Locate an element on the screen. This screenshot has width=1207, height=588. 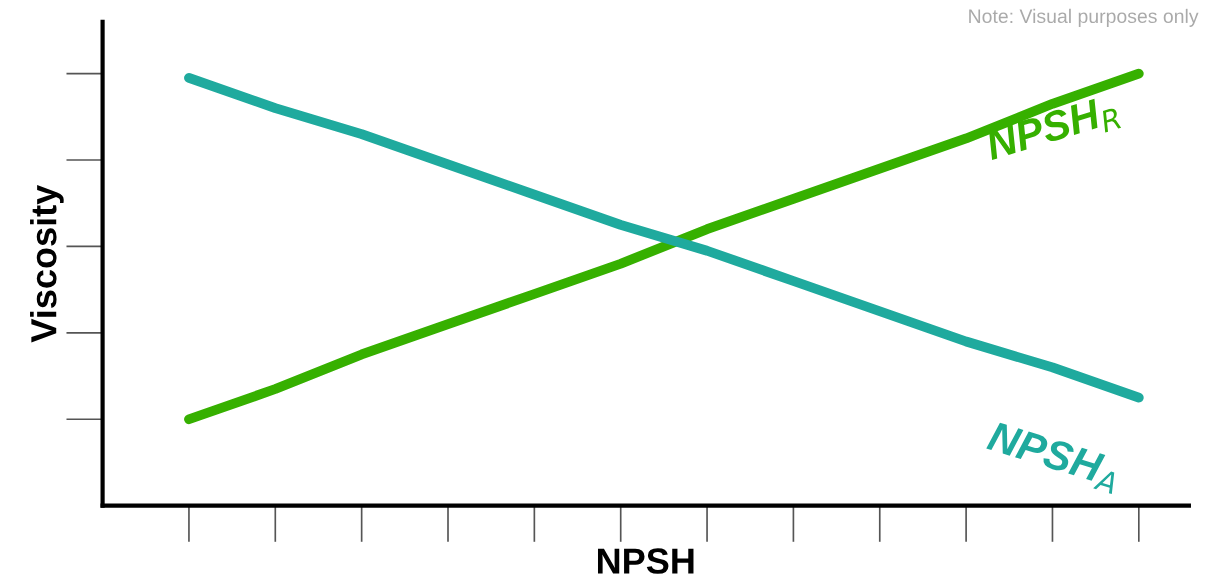
x-axis-title: NPSH is located at coordinates (645, 561).